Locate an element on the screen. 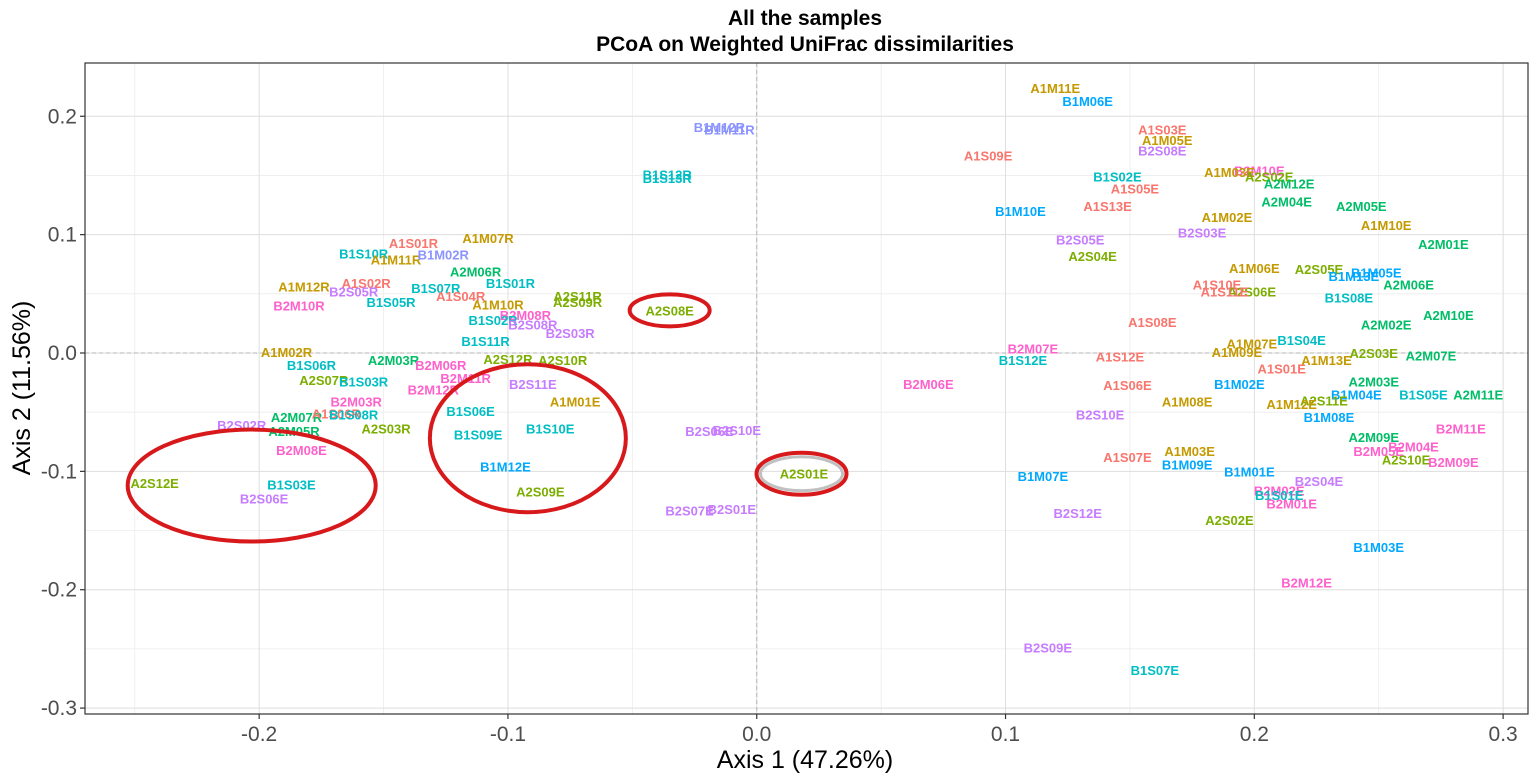  point-label: A2S07R is located at coordinates (324, 380).